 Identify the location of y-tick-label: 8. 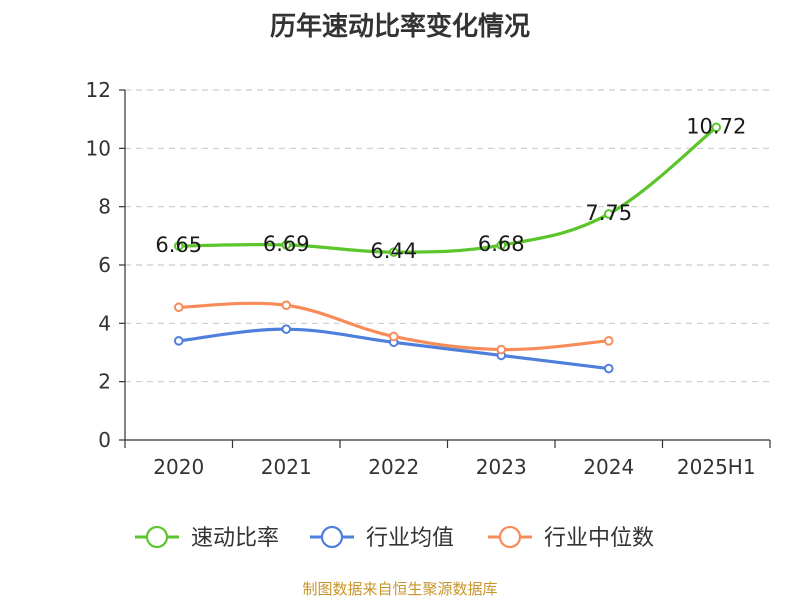
(104, 207).